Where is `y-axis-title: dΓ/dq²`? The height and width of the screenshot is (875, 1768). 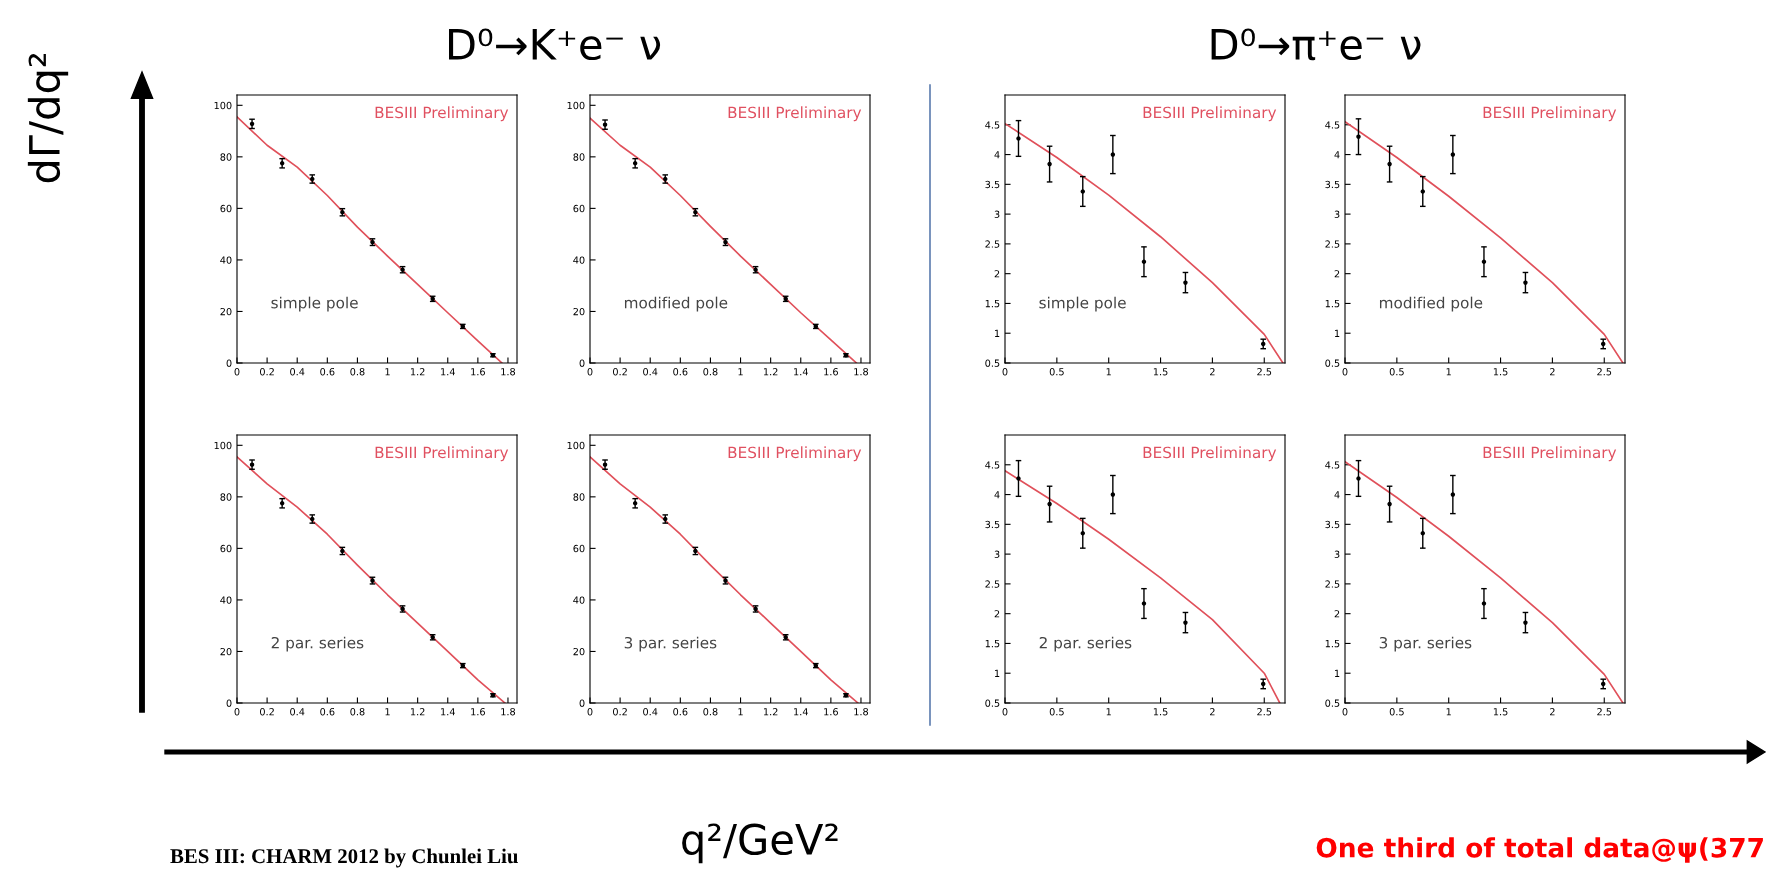
y-axis-title: dΓ/dq² is located at coordinates (48, 118).